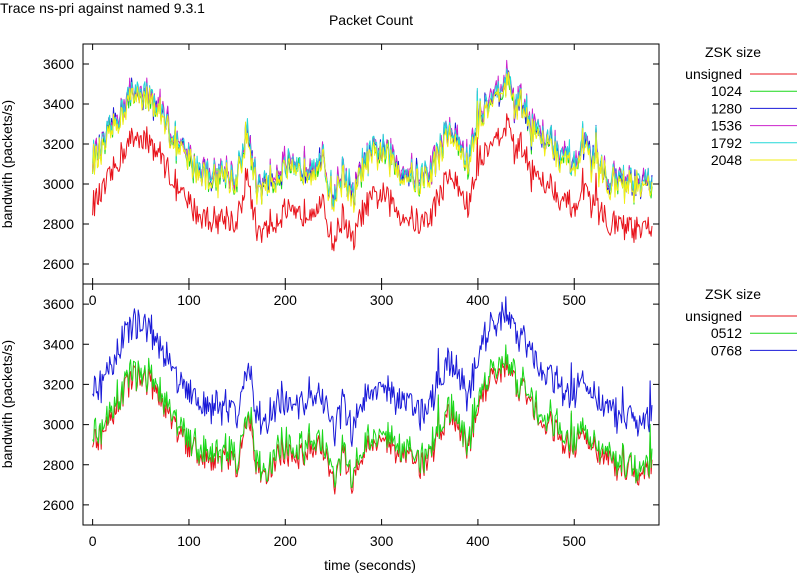 This screenshot has height=575, width=800. Describe the element at coordinates (726, 126) in the screenshot. I see `legend-label-1536: 1536` at that location.